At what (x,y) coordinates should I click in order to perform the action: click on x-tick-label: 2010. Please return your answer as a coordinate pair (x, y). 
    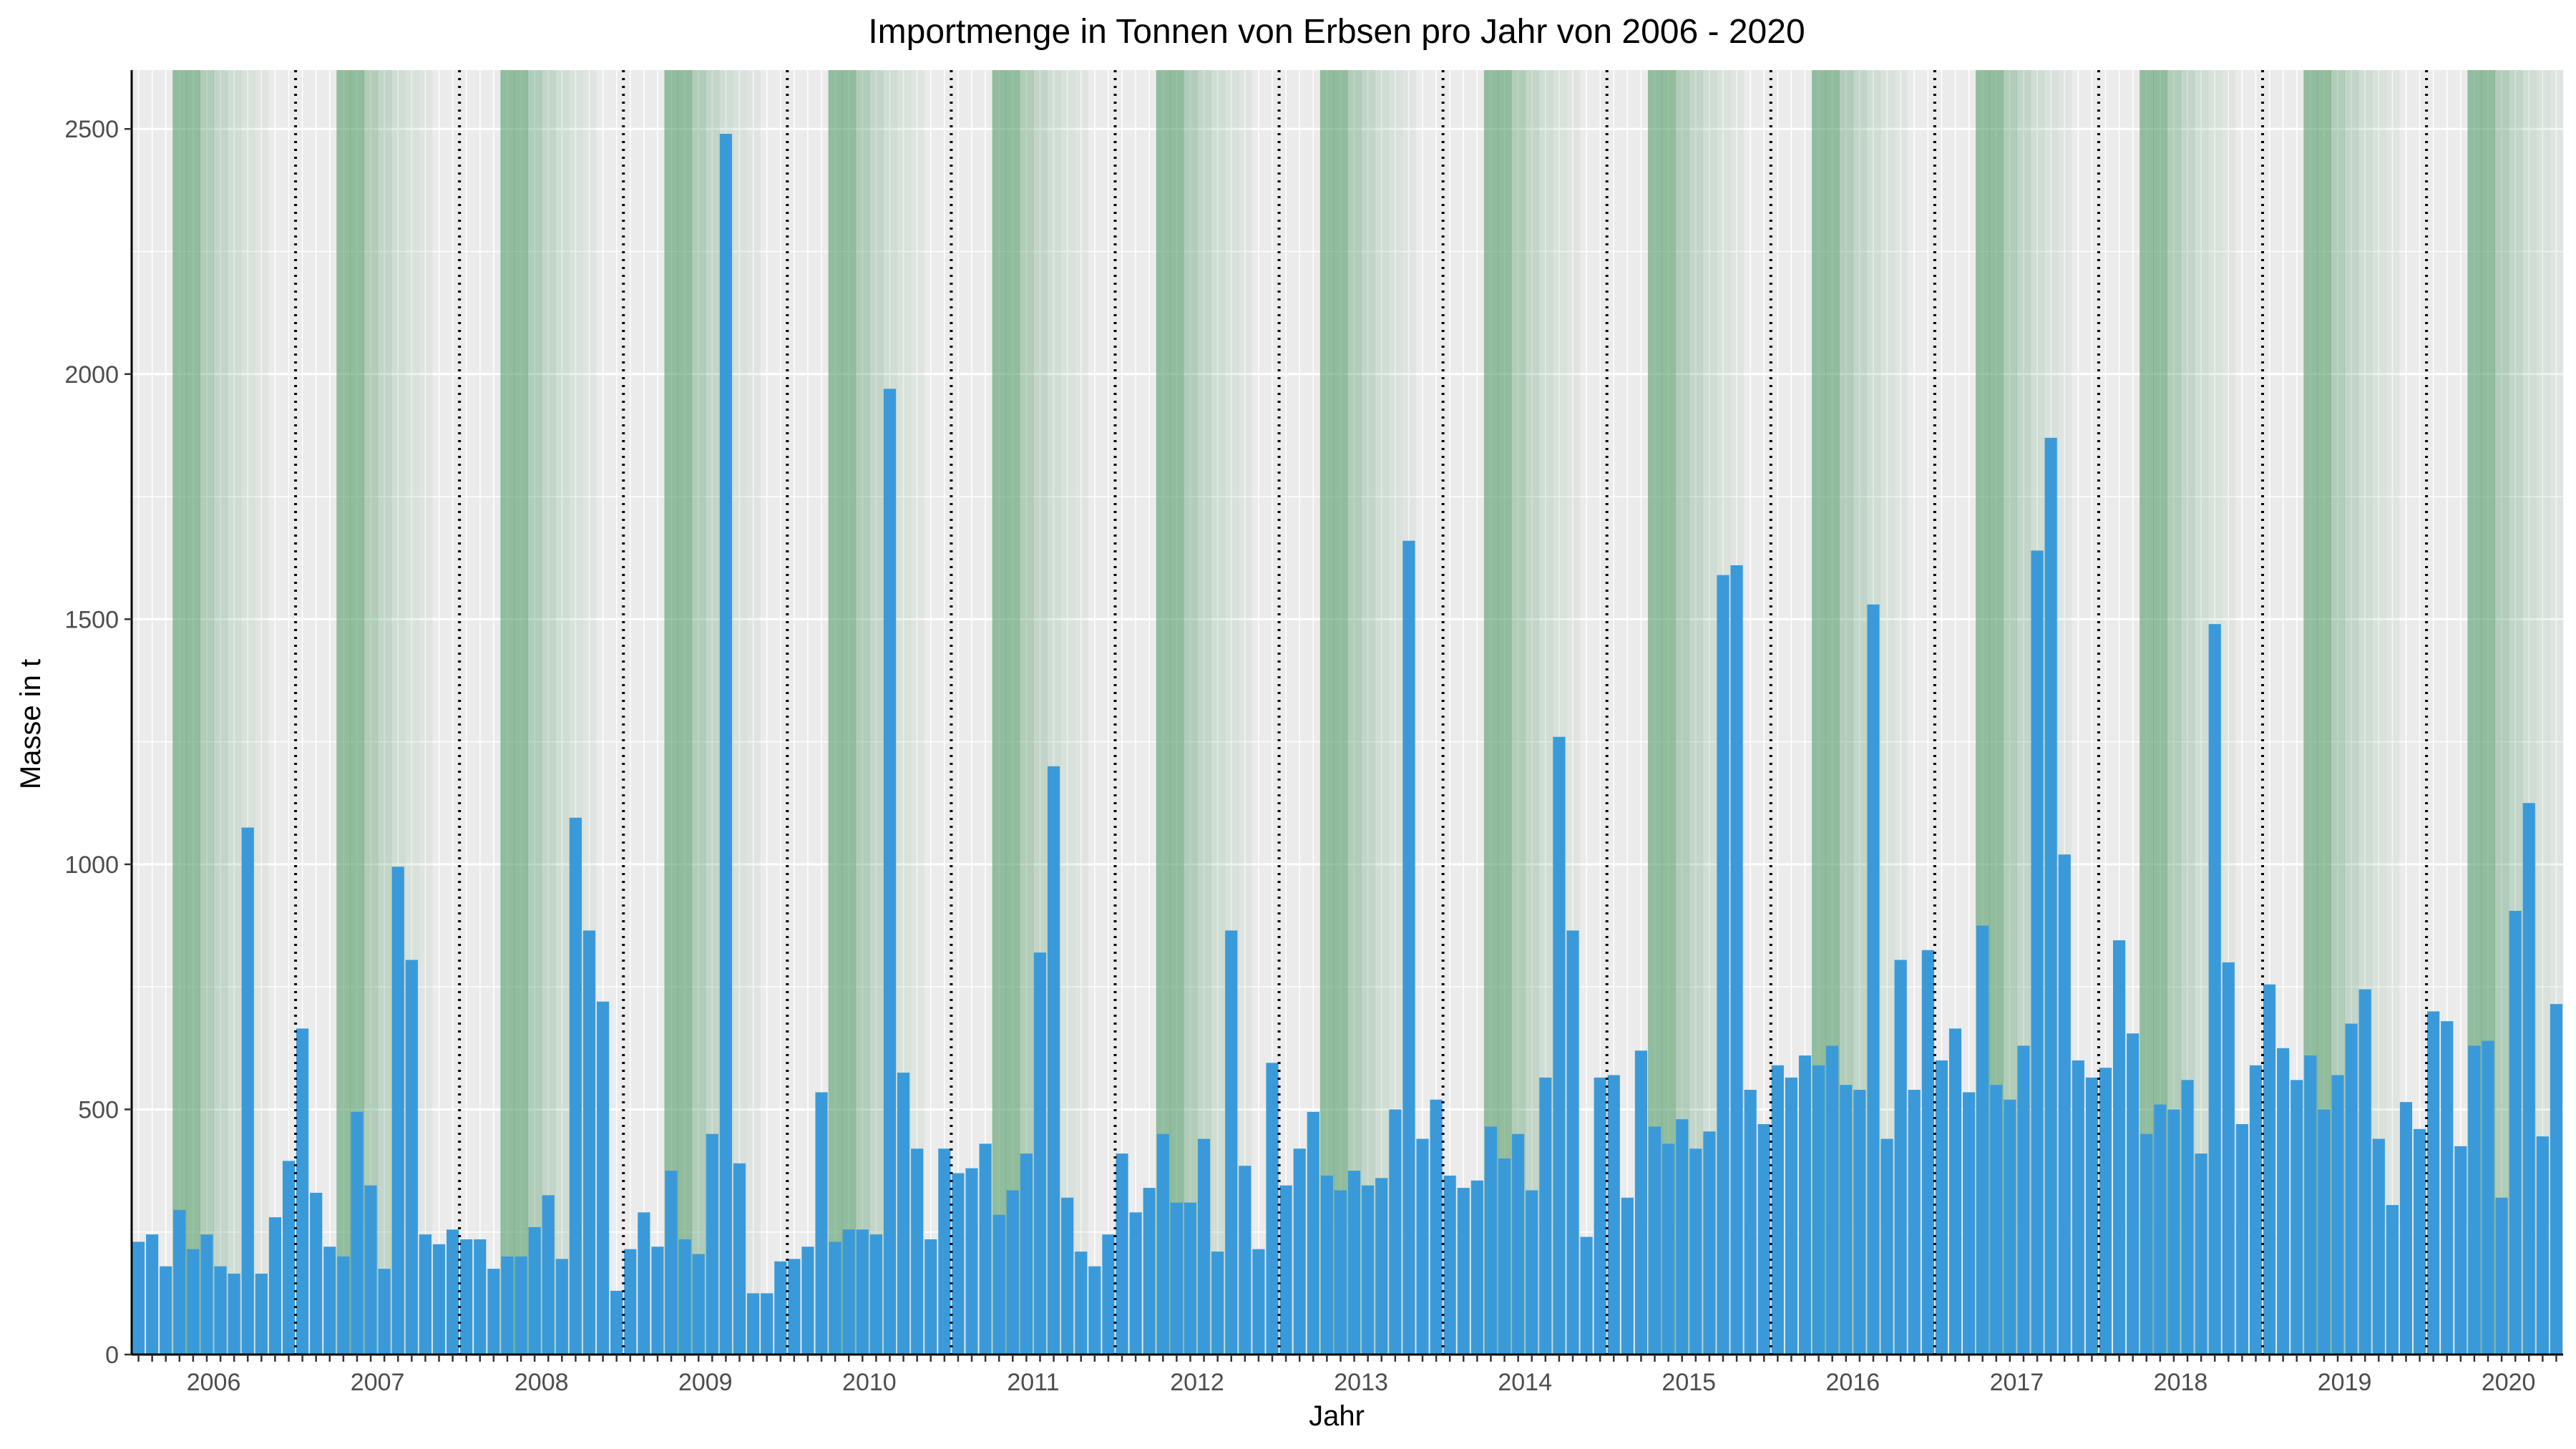
    Looking at the image, I should click on (869, 1382).